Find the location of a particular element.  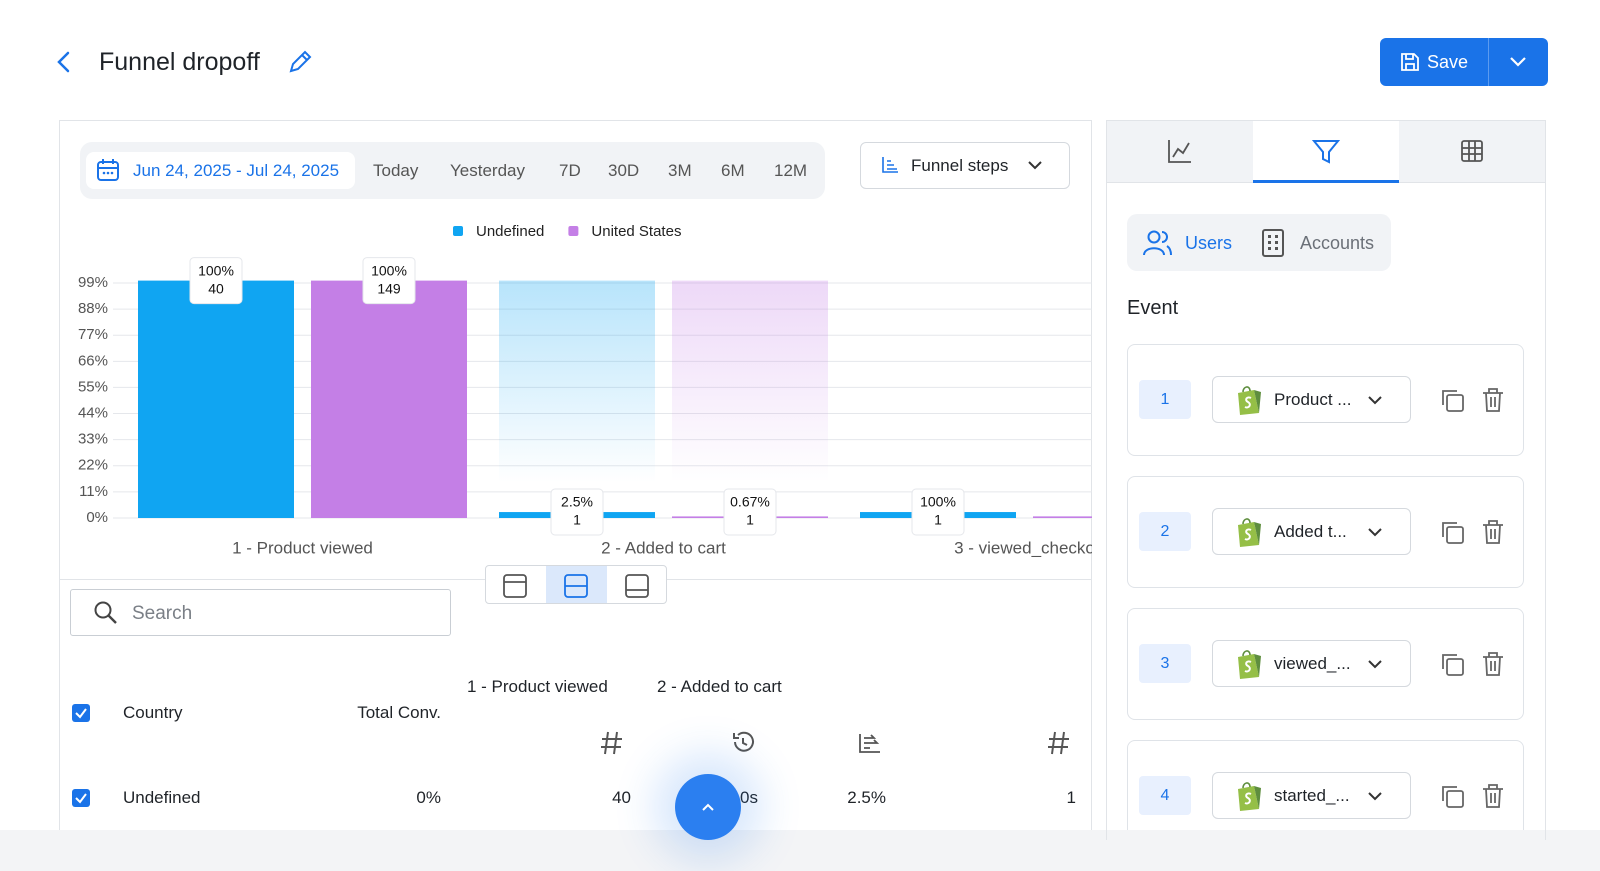

search-box is located at coordinates (260, 612).